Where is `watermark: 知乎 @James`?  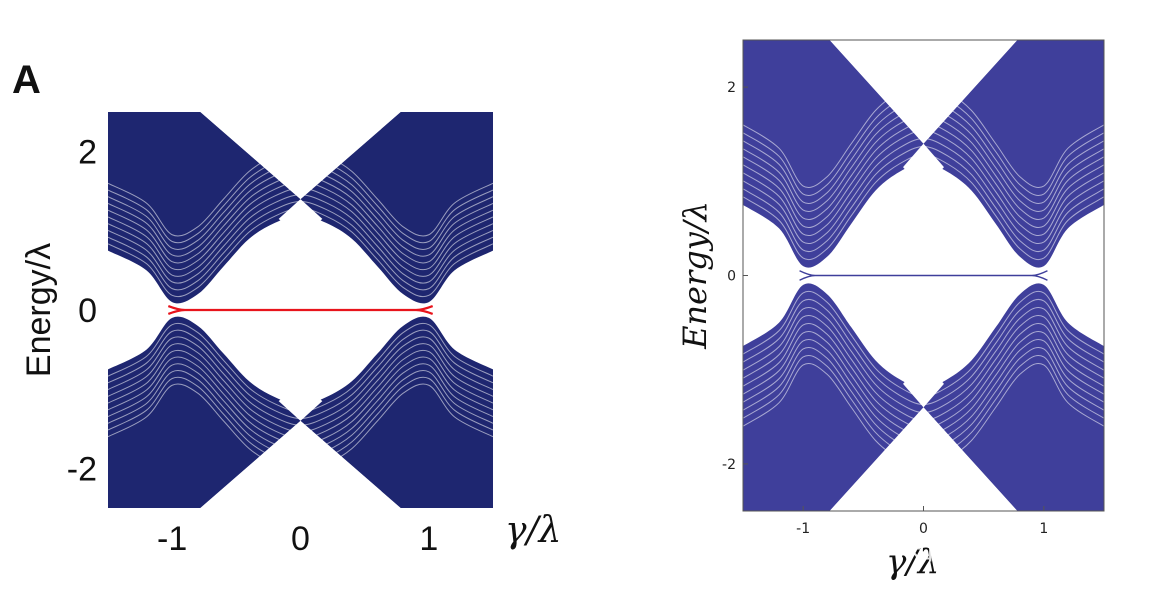 watermark: 知乎 @James is located at coordinates (997, 550).